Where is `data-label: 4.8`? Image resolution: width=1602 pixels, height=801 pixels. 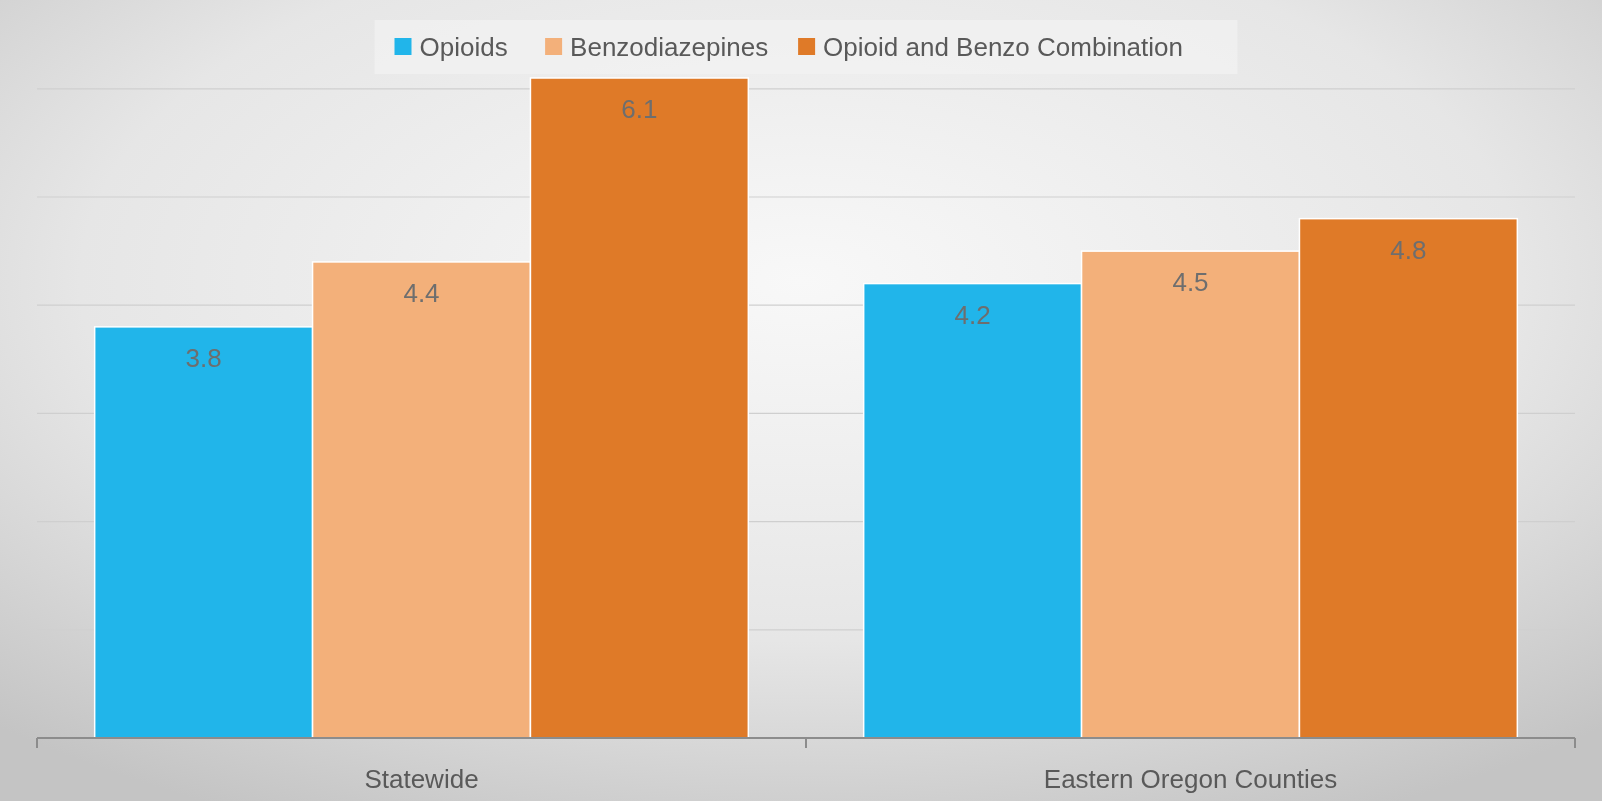
data-label: 4.8 is located at coordinates (1408, 249).